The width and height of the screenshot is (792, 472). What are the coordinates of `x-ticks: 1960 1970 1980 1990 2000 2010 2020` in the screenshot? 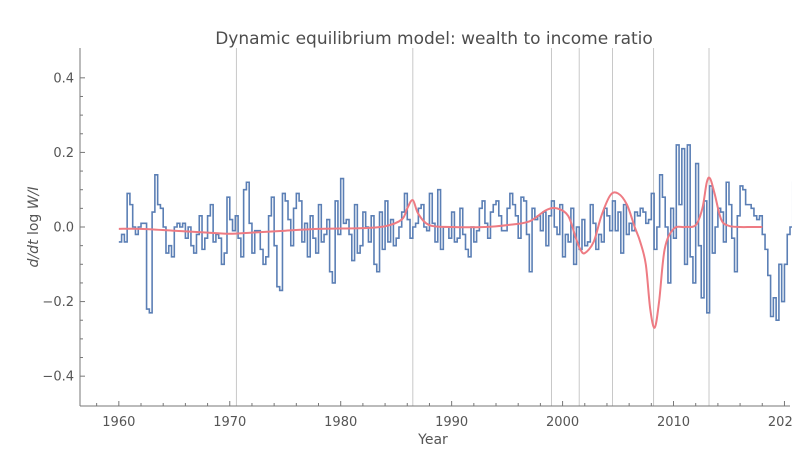 It's located at (444, 415).